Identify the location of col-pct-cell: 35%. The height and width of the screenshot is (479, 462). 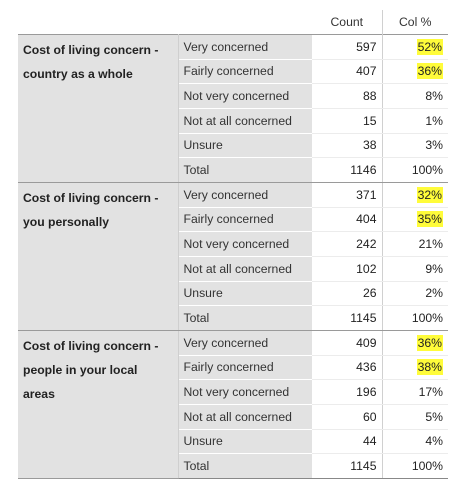
(415, 220).